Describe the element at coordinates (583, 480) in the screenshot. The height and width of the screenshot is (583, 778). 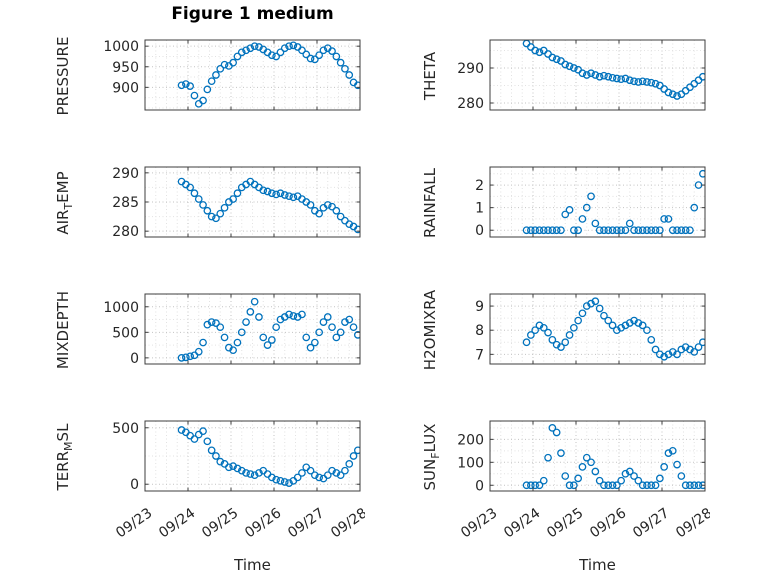
I see `chart-sun-flux: 0 100 200 09/23 09/24 09/25 09/26 09/27 09/28` at that location.